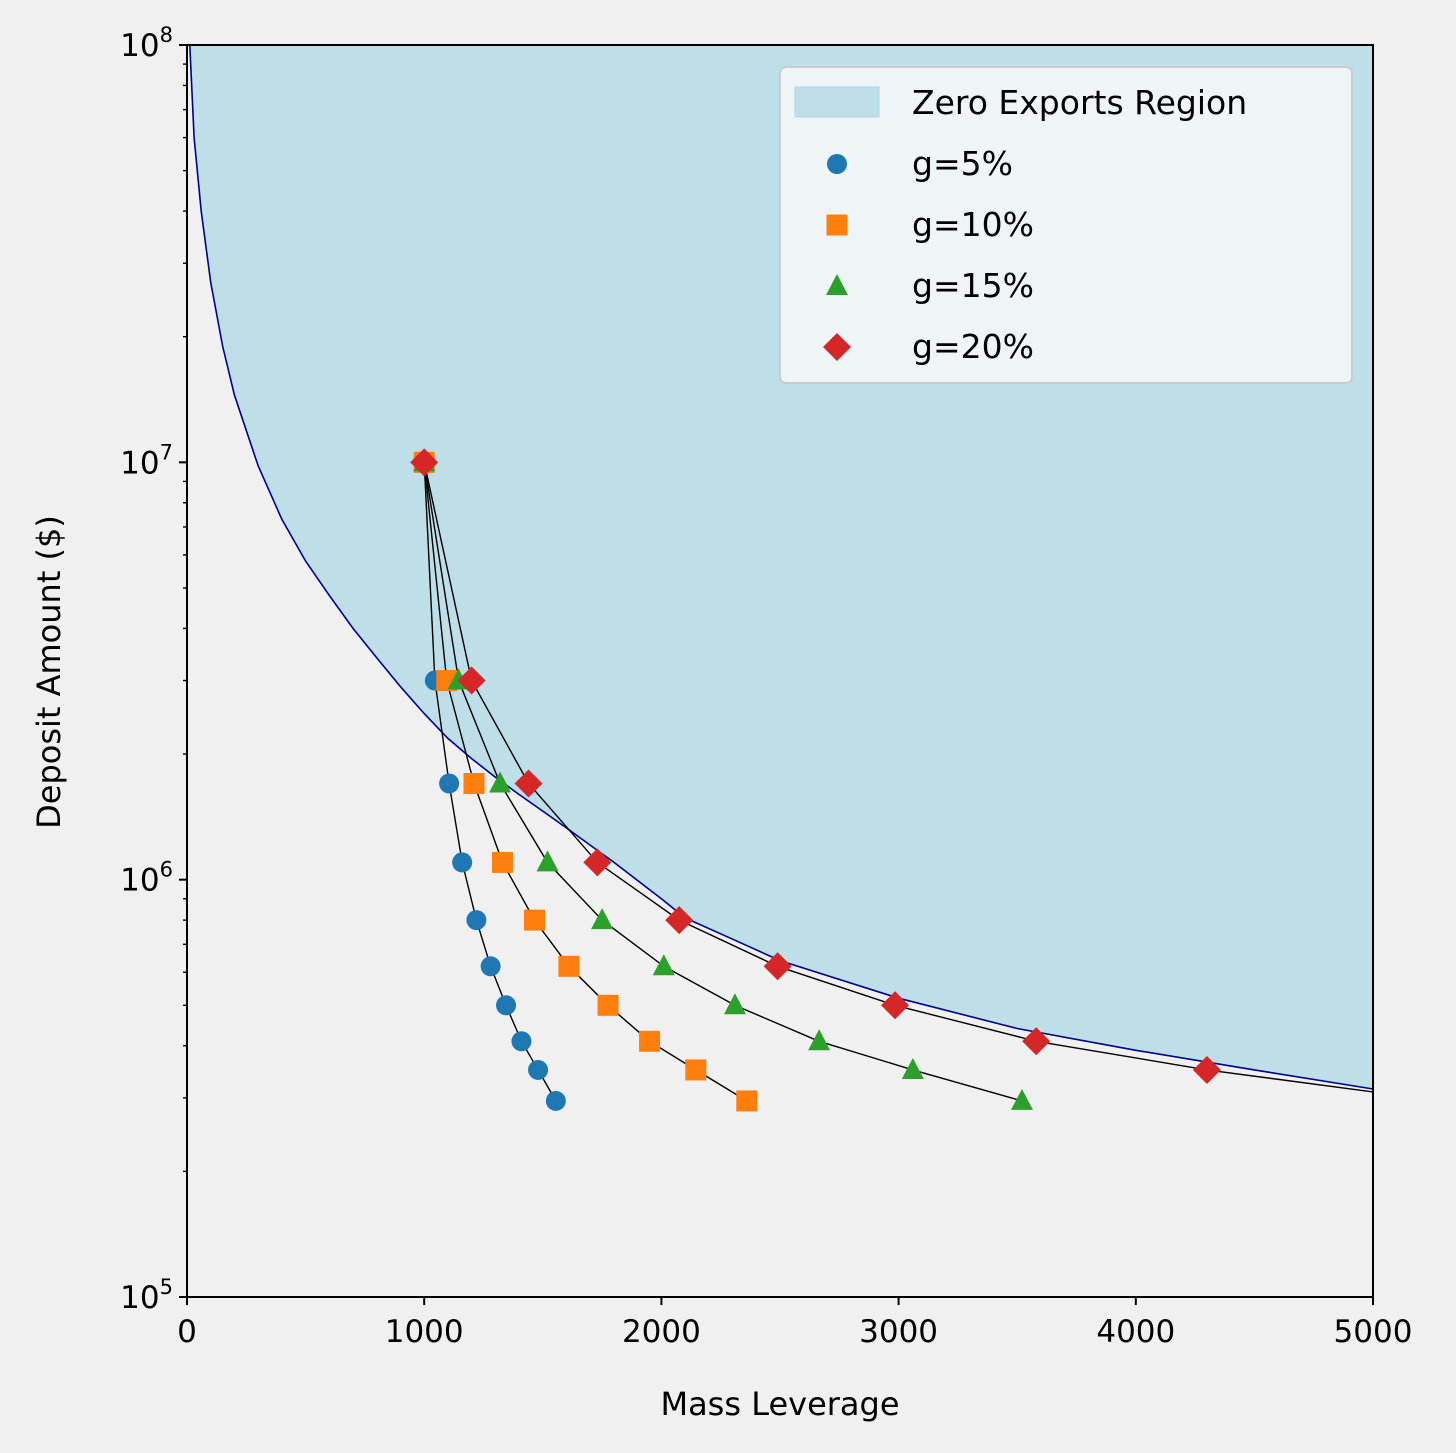 The height and width of the screenshot is (1453, 1456). Describe the element at coordinates (898, 1332) in the screenshot. I see `x-tick-label-3: 3000` at that location.